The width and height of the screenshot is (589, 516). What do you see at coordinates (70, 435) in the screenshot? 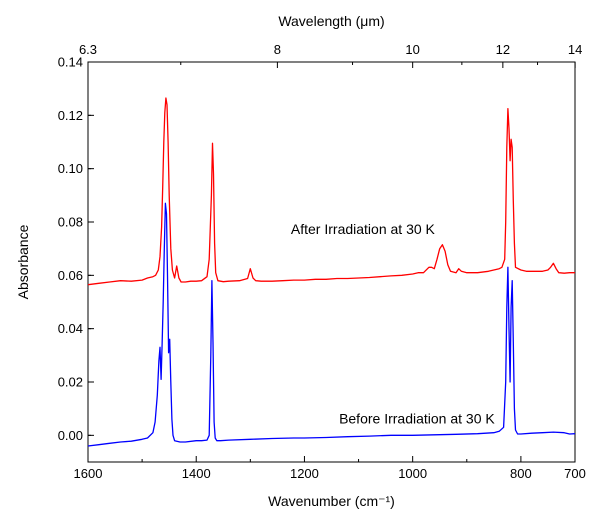
I see `y-tick-label: 0.00` at bounding box center [70, 435].